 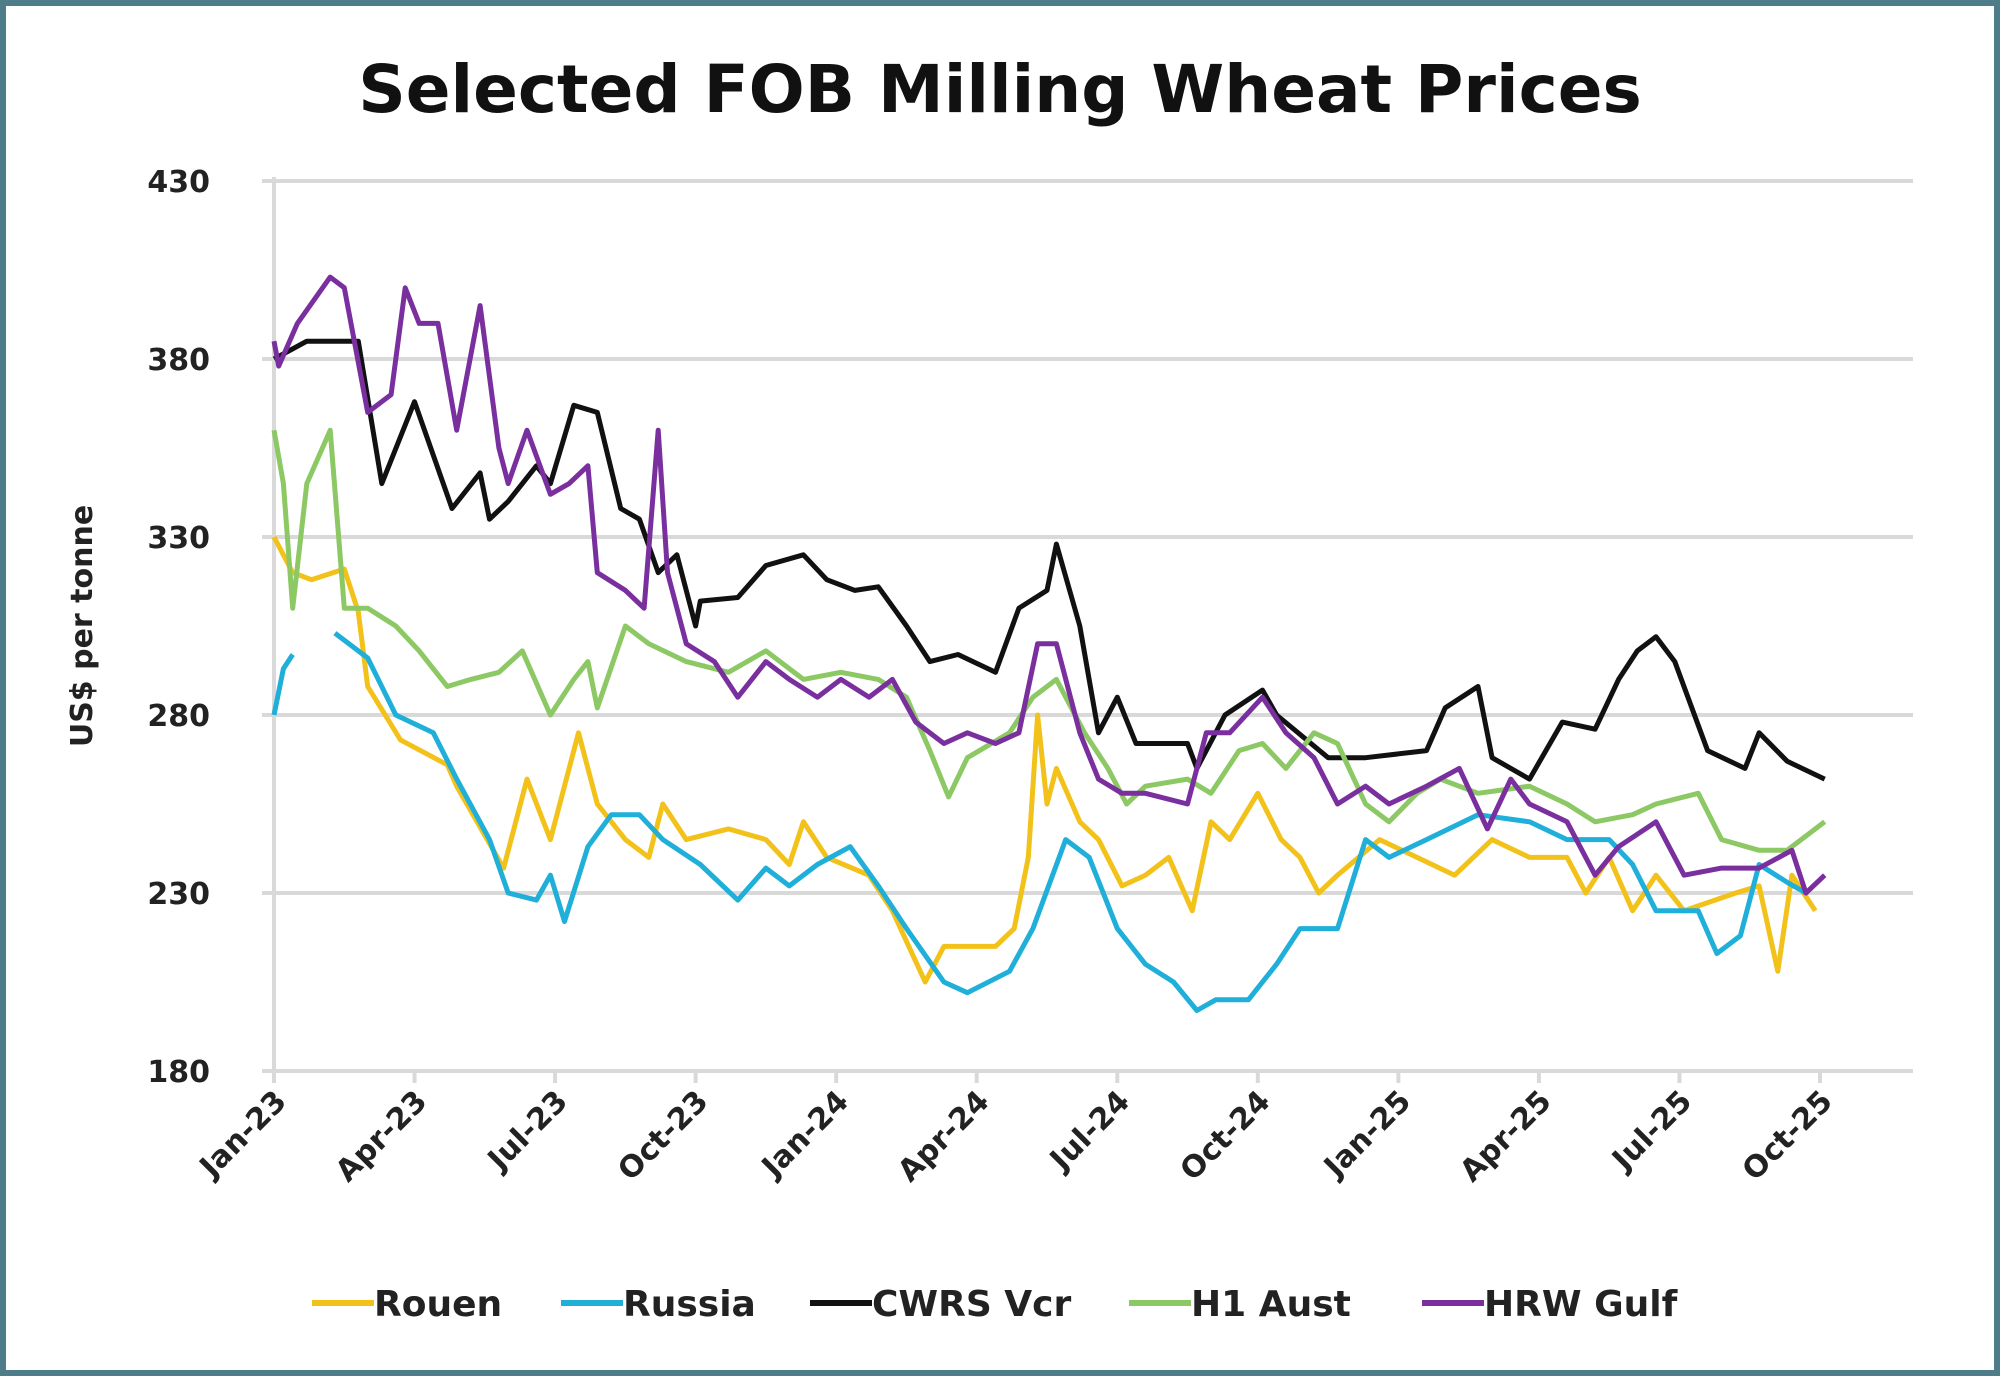 I want to click on y-tick-label: 180, so click(x=178, y=1072).